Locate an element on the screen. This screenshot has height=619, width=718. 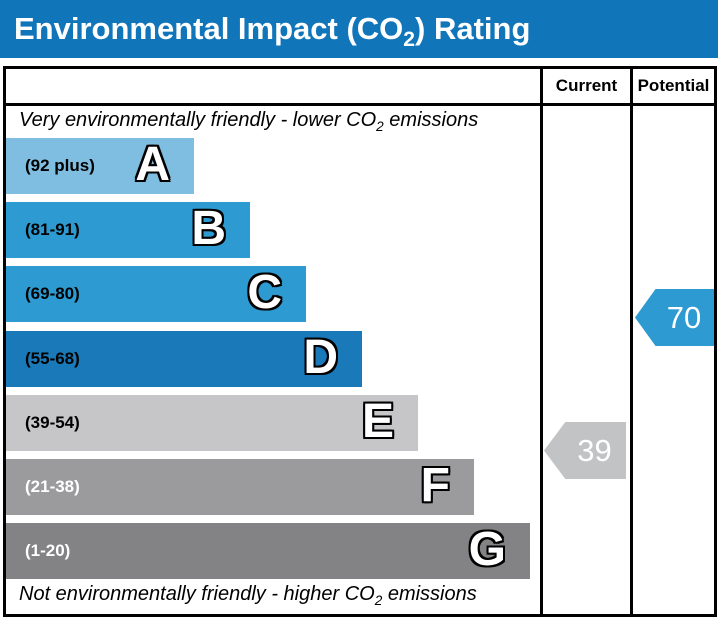
band-range-label-C: (69-80) is located at coordinates (52, 293).